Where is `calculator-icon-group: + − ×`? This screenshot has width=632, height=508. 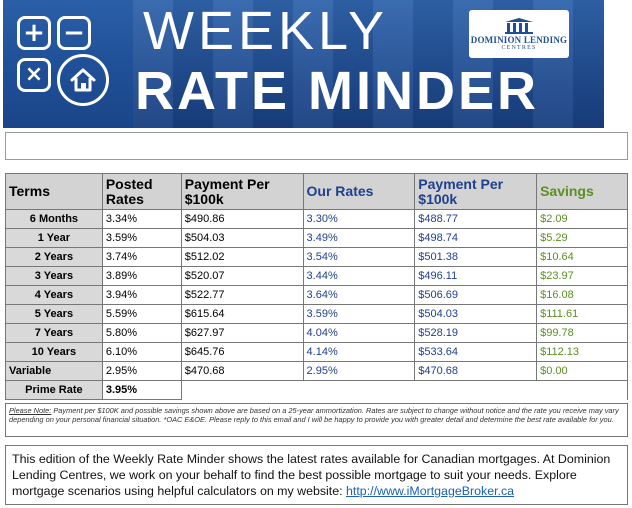 calculator-icon-group: + − × is located at coordinates (72, 62).